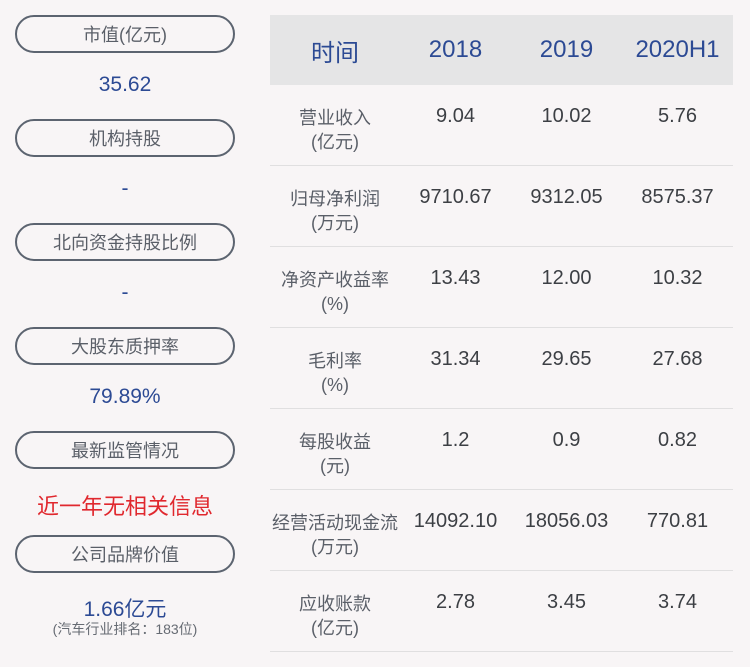 The width and height of the screenshot is (750, 667). Describe the element at coordinates (677, 359) in the screenshot. I see `cell-2020h1: 27.68` at that location.